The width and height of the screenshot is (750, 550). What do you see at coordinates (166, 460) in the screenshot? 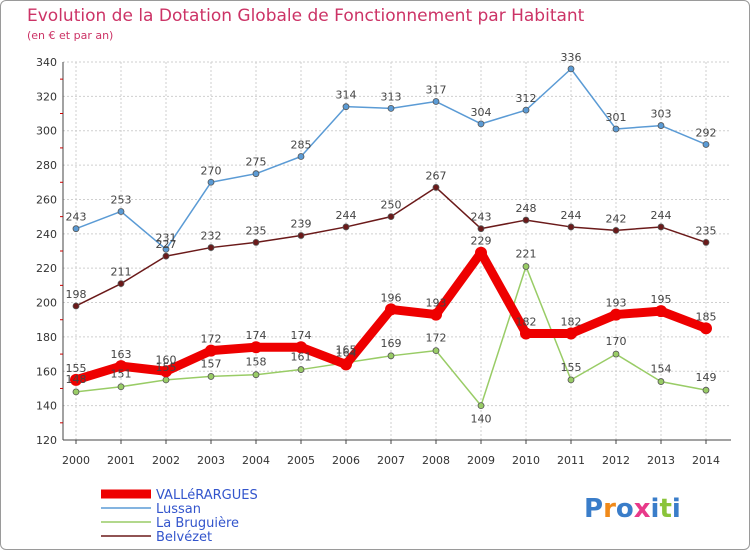
I see `x-tick-label: 2002` at bounding box center [166, 460].